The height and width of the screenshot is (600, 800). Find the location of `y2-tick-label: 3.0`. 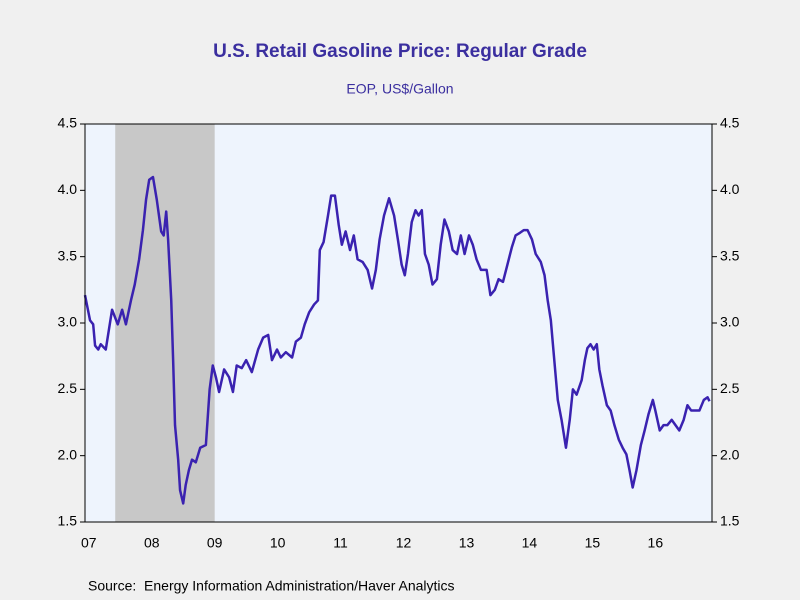

y2-tick-label: 3.0 is located at coordinates (730, 322).